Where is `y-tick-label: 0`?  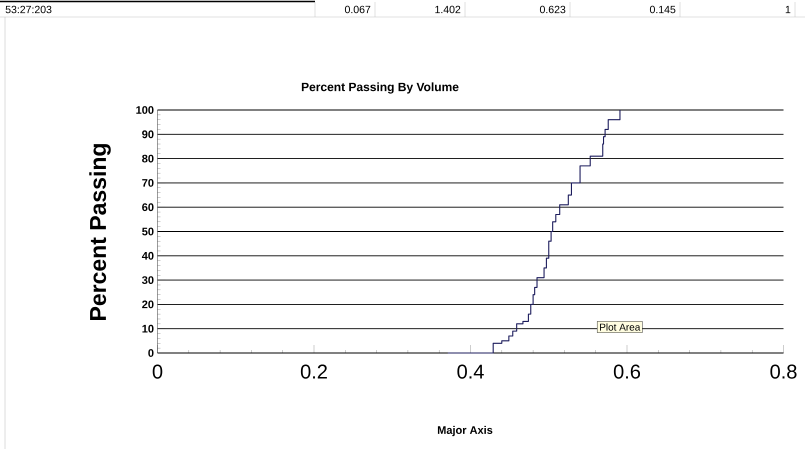 y-tick-label: 0 is located at coordinates (151, 353).